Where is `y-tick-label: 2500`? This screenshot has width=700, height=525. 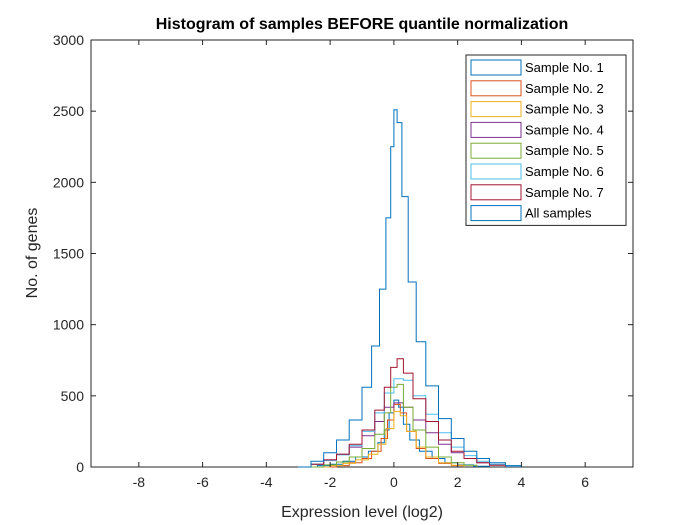
y-tick-label: 2500 is located at coordinates (68, 111).